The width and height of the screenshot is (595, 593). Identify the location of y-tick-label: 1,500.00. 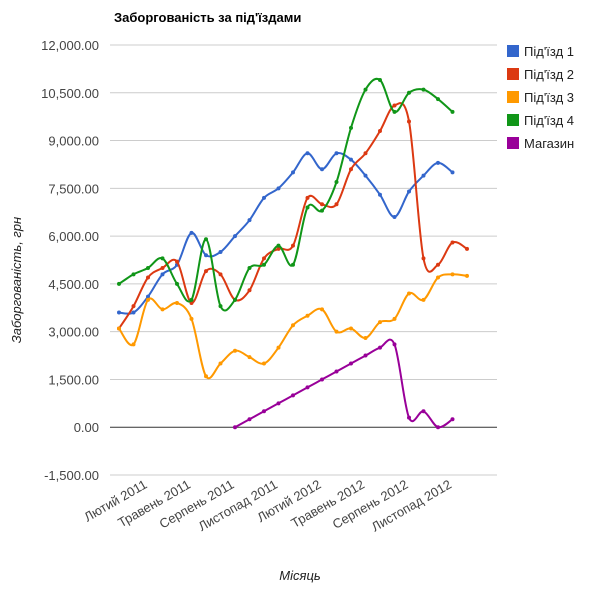
(73, 379).